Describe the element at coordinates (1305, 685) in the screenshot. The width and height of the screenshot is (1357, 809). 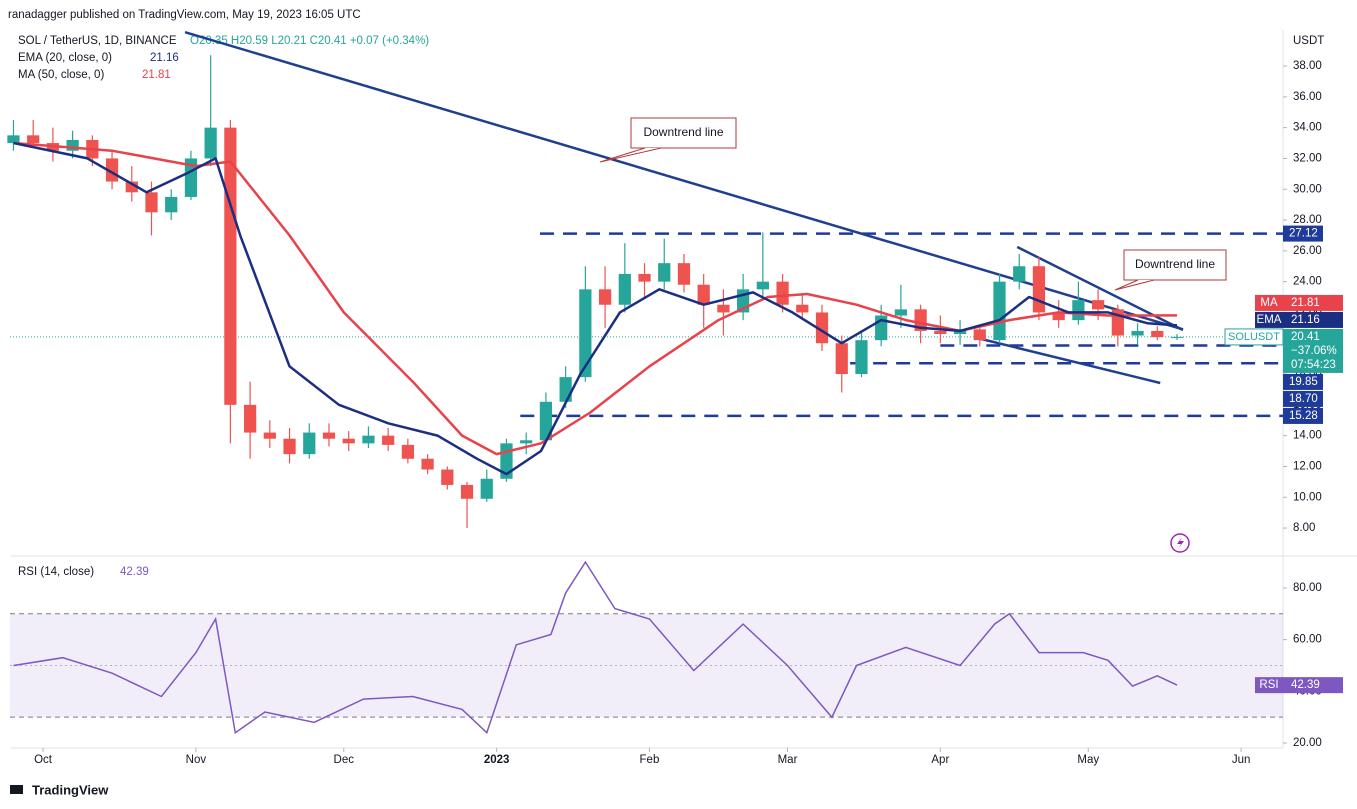
I see `price-tag-value: 42.39` at that location.